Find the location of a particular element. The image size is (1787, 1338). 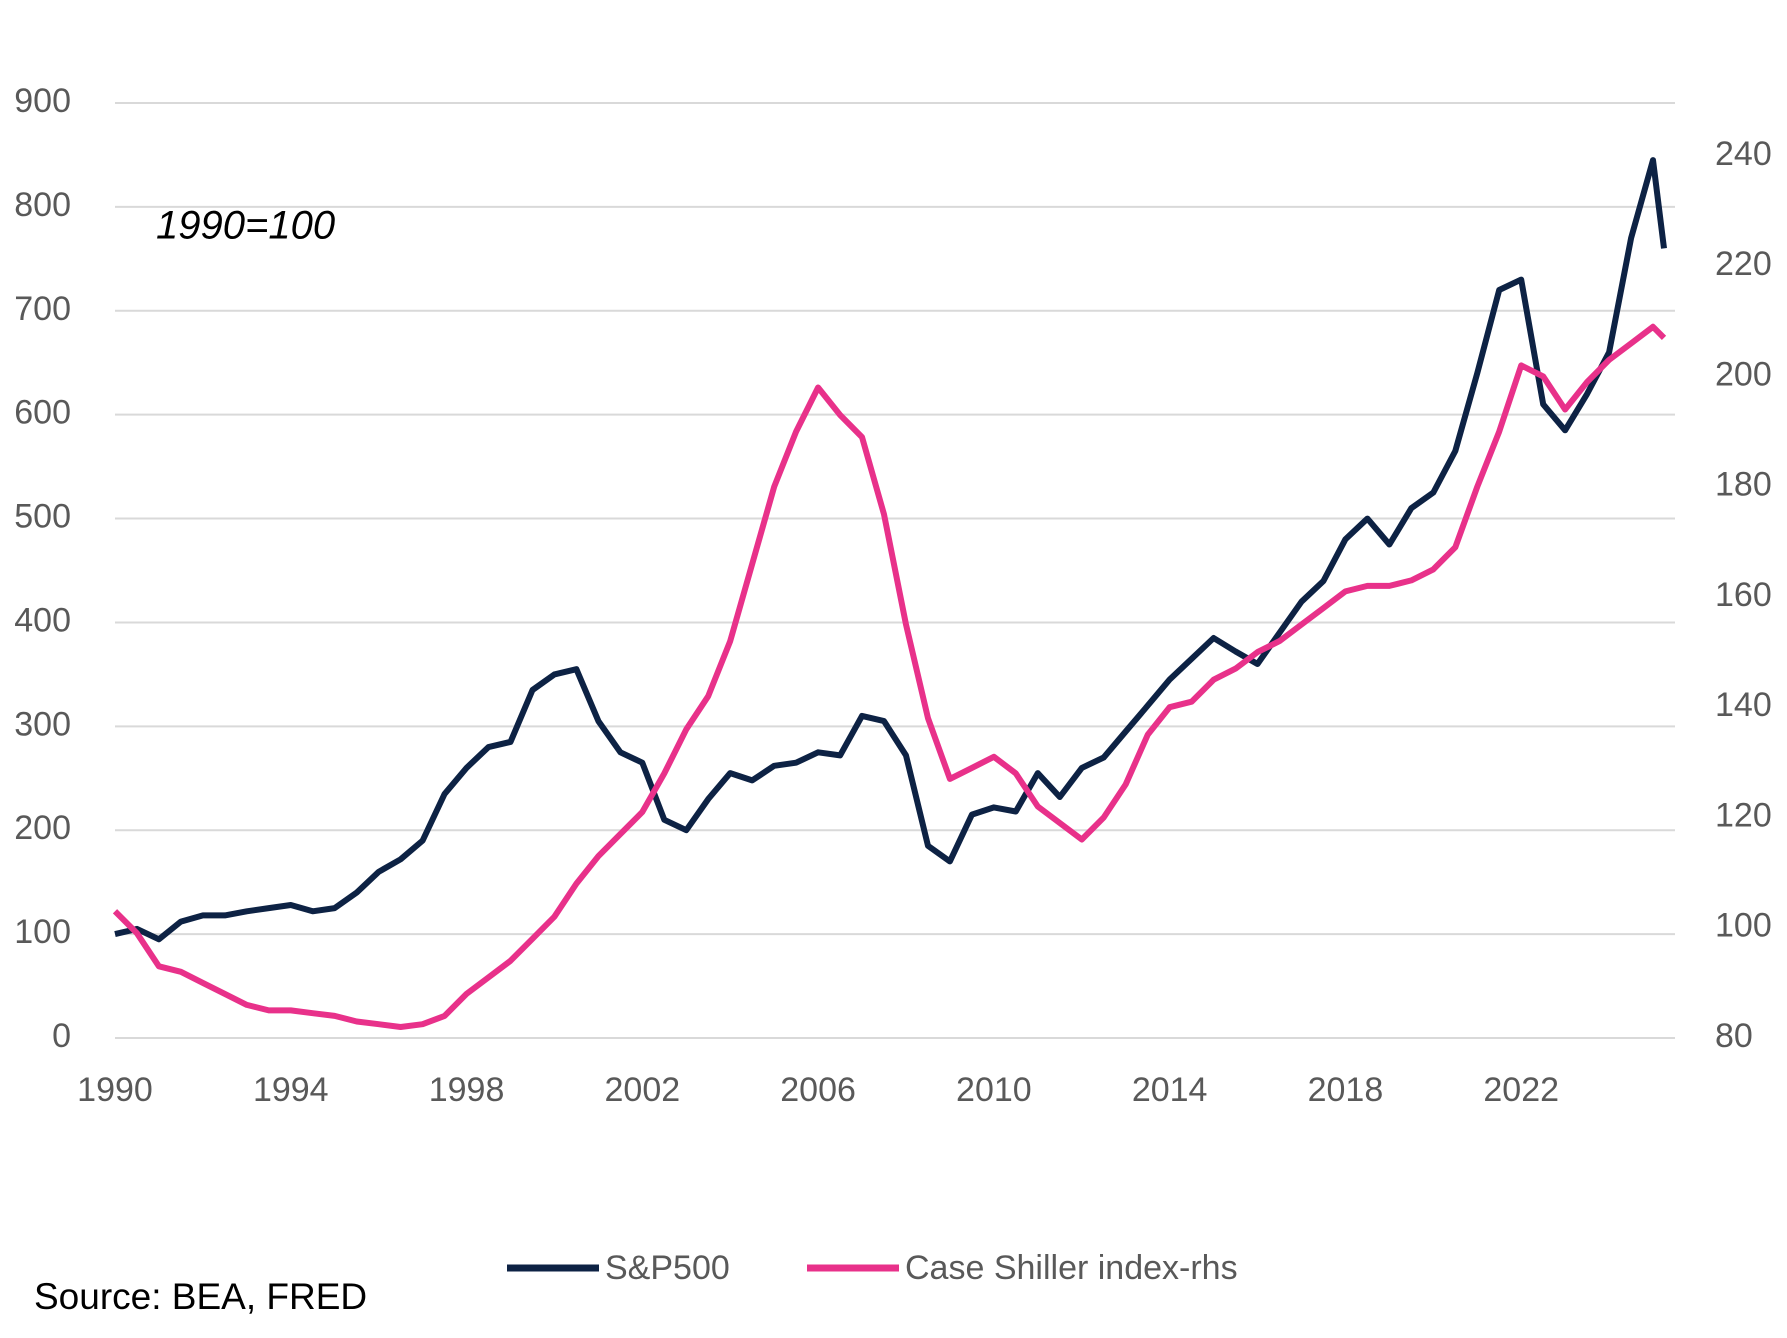

y-tick-label: 800 is located at coordinates (42, 205).